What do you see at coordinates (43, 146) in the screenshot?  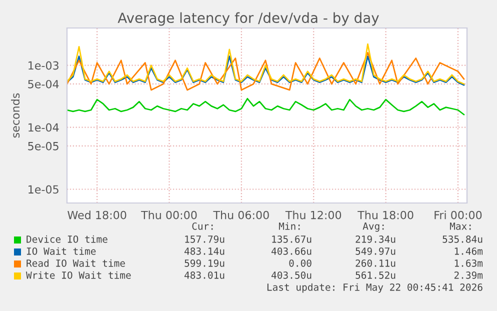 I see `y-tick-label: 5e-05` at bounding box center [43, 146].